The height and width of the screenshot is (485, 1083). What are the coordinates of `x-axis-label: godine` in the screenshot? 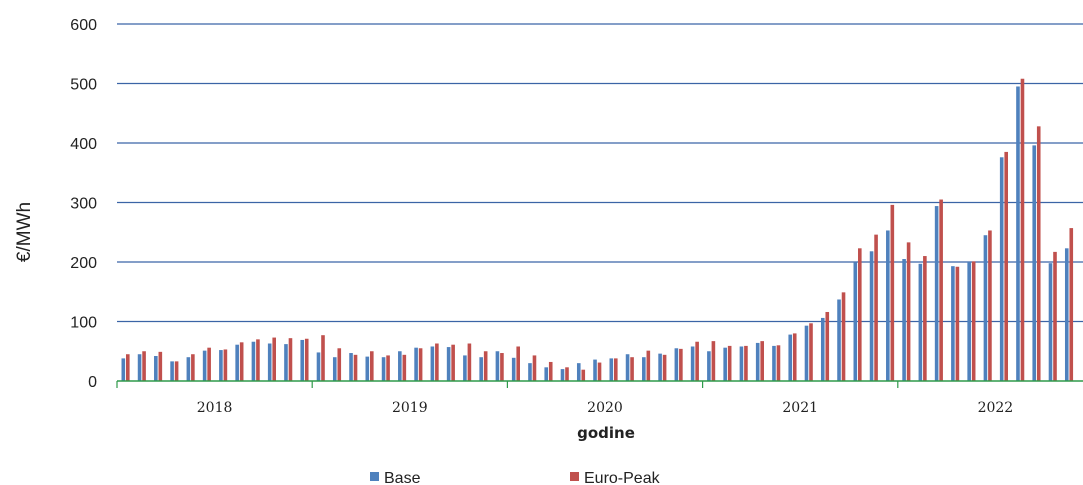 It's located at (606, 433).